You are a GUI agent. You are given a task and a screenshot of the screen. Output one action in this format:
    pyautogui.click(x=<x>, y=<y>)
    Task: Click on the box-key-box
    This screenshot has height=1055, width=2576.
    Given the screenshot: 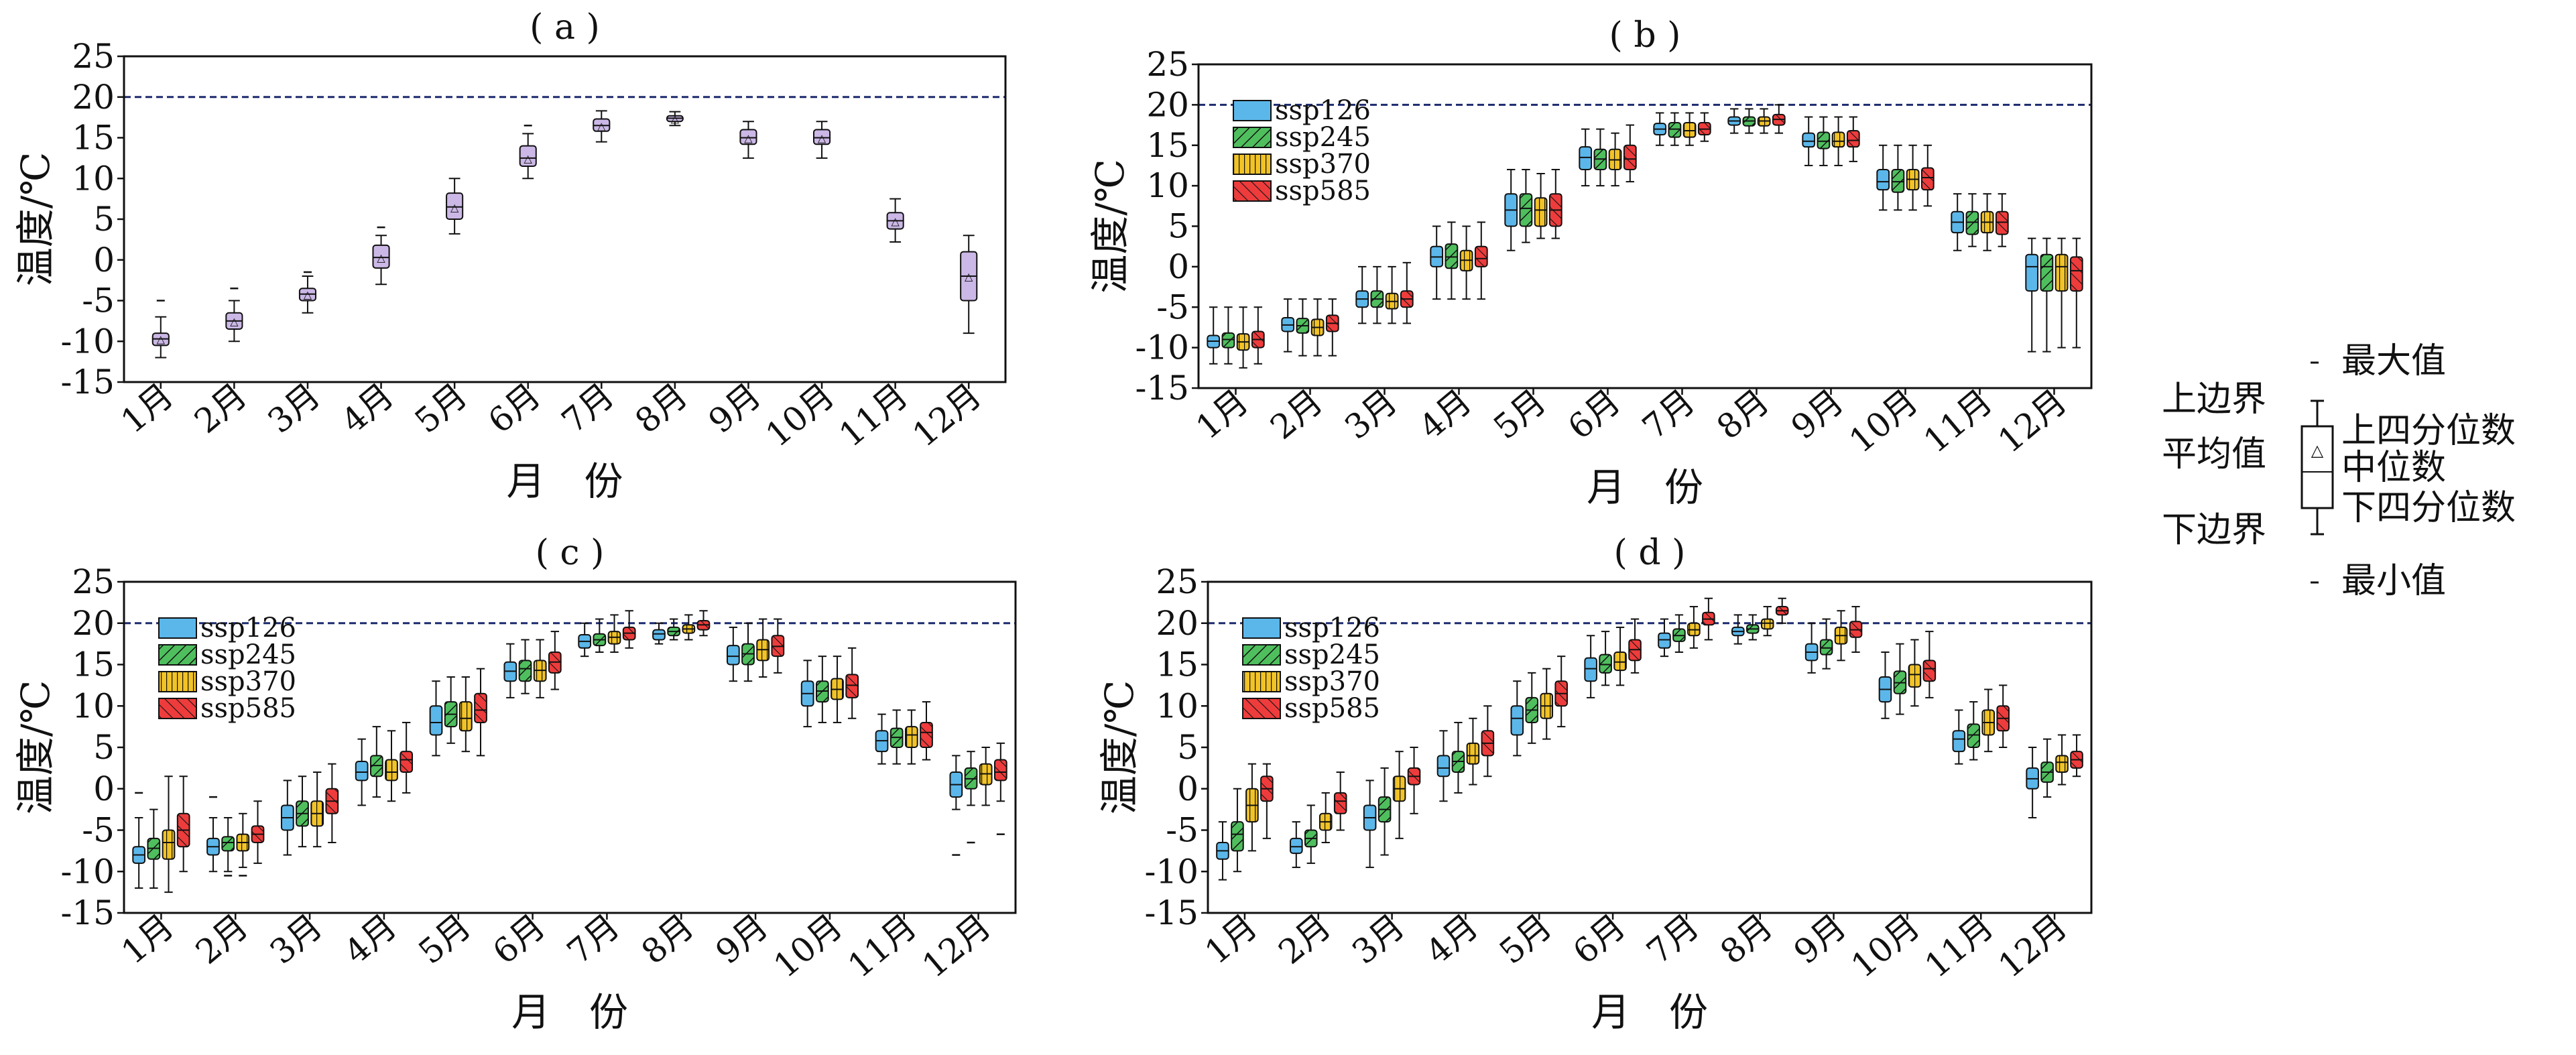 What is the action you would take?
    pyautogui.click(x=2318, y=467)
    